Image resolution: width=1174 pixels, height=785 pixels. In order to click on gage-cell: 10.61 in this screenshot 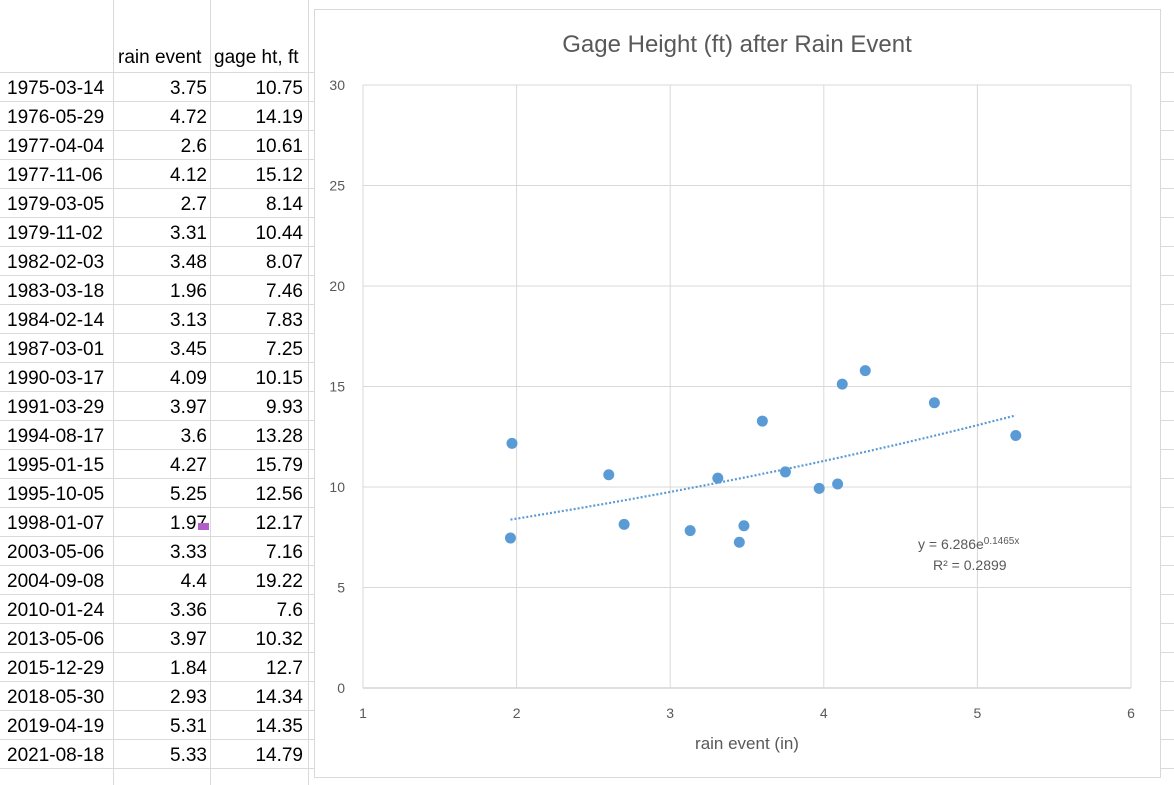, I will do `click(279, 146)`.